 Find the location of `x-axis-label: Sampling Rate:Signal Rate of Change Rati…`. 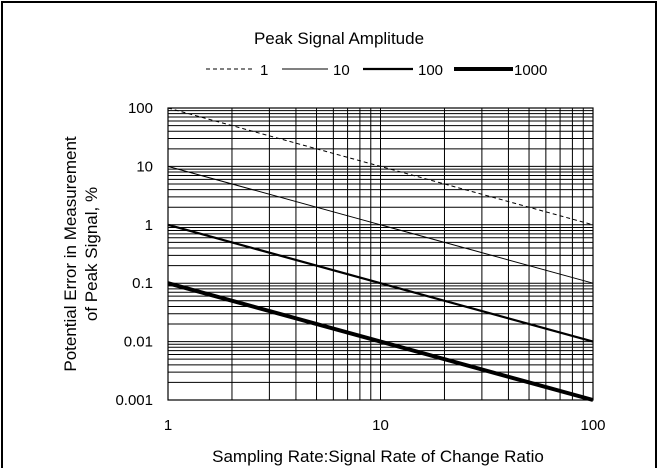

x-axis-label: Sampling Rate:Signal Rate of Change Rati… is located at coordinates (378, 456).